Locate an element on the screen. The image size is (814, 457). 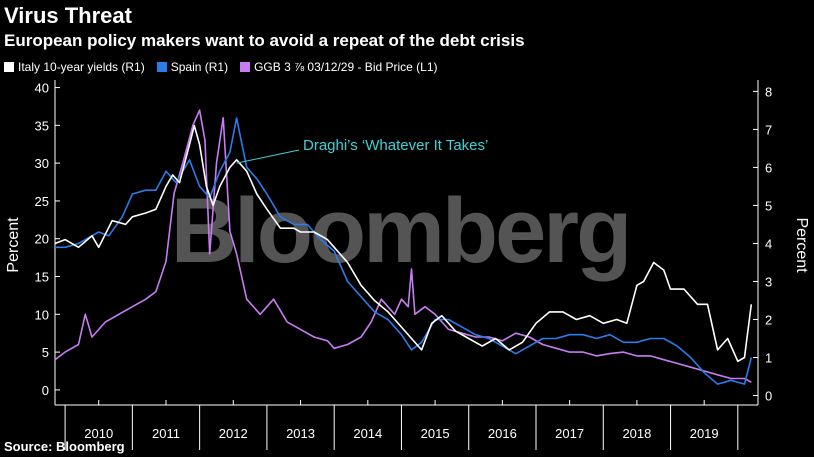
y-tick-label-left: 30 is located at coordinates (42, 163).